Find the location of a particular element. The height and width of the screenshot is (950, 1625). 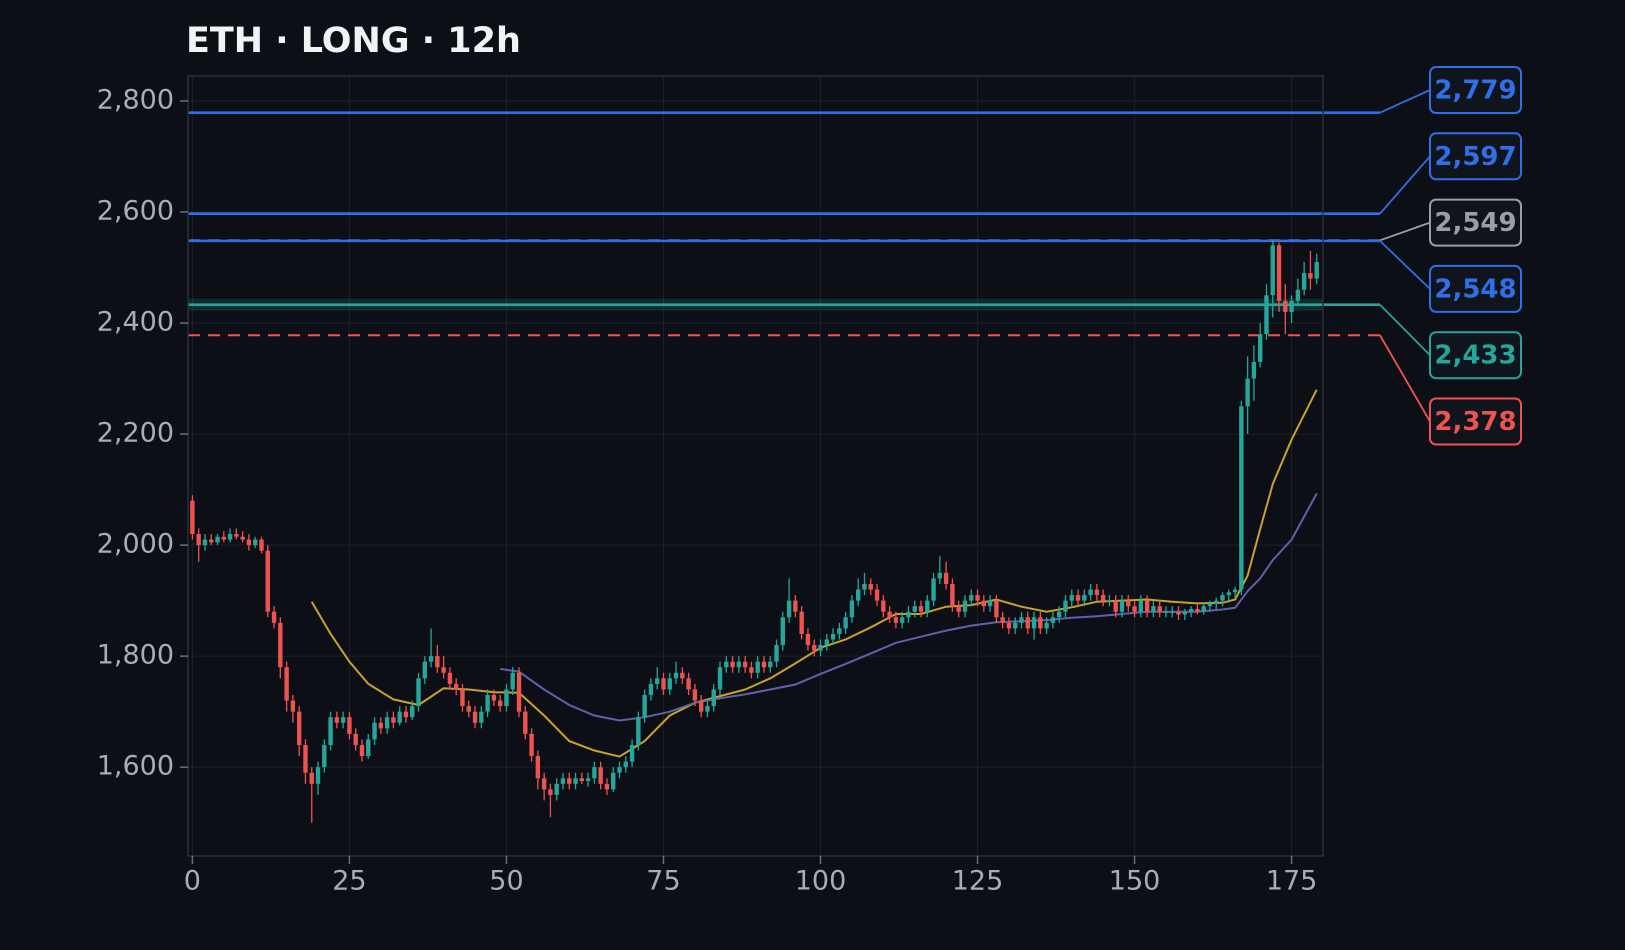

level-label: 2,779 is located at coordinates (1475, 91).